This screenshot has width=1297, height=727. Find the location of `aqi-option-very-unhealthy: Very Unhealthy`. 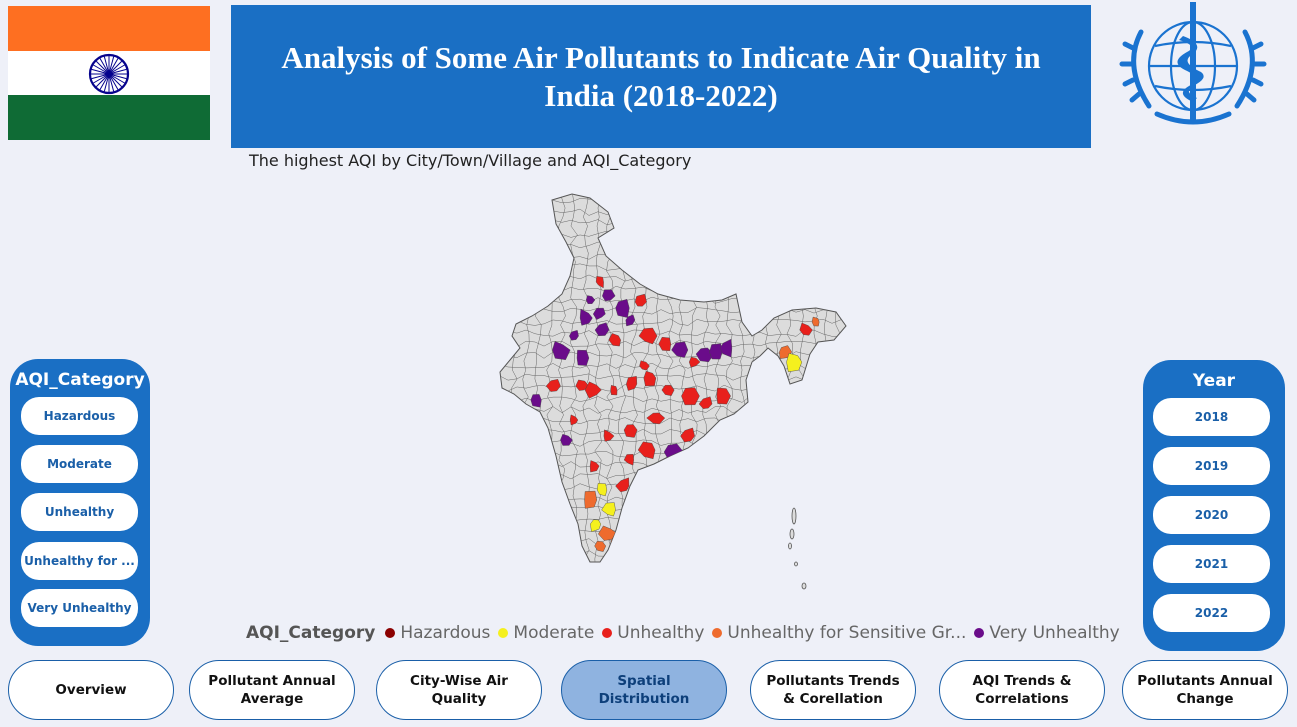

aqi-option-very-unhealthy: Very Unhealthy is located at coordinates (79, 608).